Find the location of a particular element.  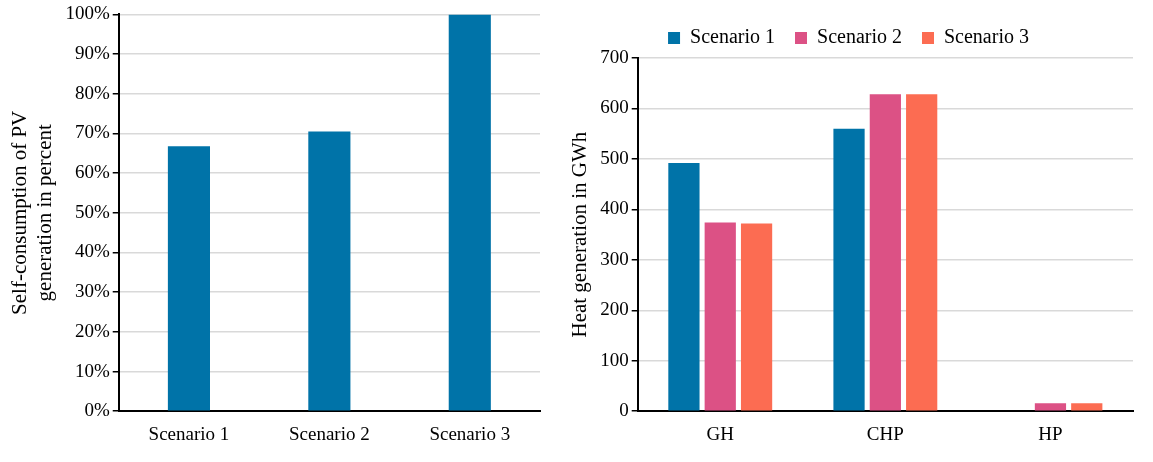

y-tick-label: 80% is located at coordinates (92, 92).